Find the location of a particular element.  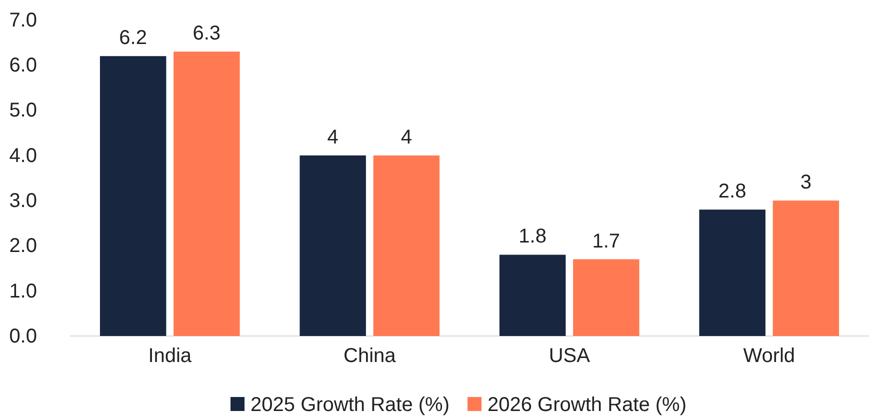

x-tick-label: World is located at coordinates (769, 356).